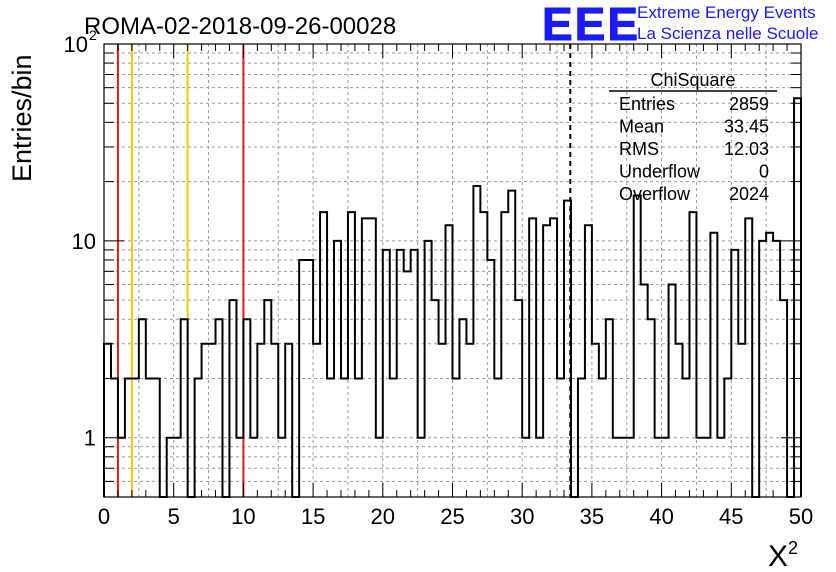 Image resolution: width=836 pixels, height=572 pixels. I want to click on stats-row-label: RMS, so click(639, 149).